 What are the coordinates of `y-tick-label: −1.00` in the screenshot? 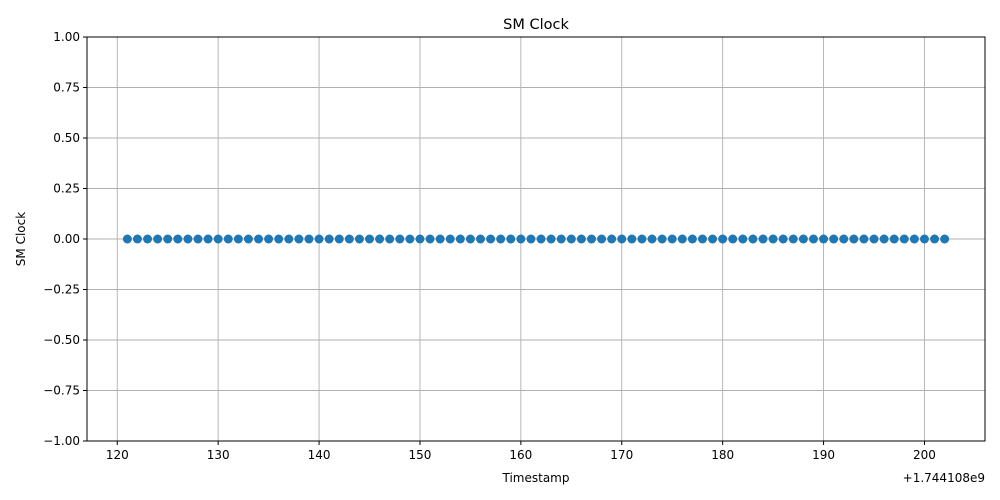 It's located at (61, 441).